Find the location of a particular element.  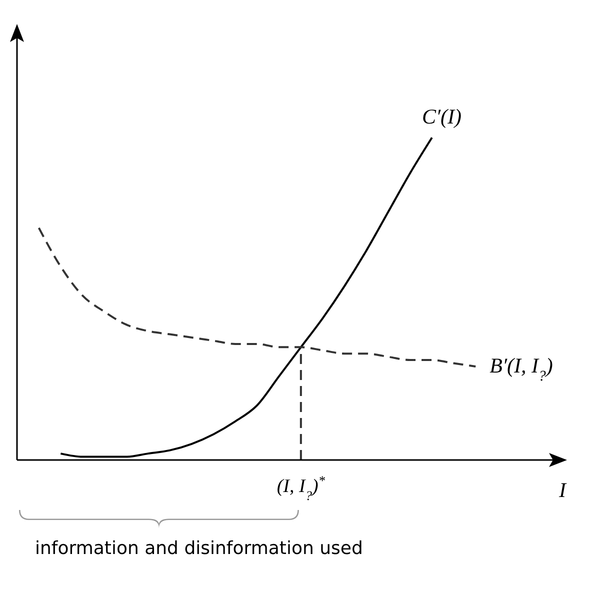

series-label: B′(I, I$_{?}$) is located at coordinates (521, 369).